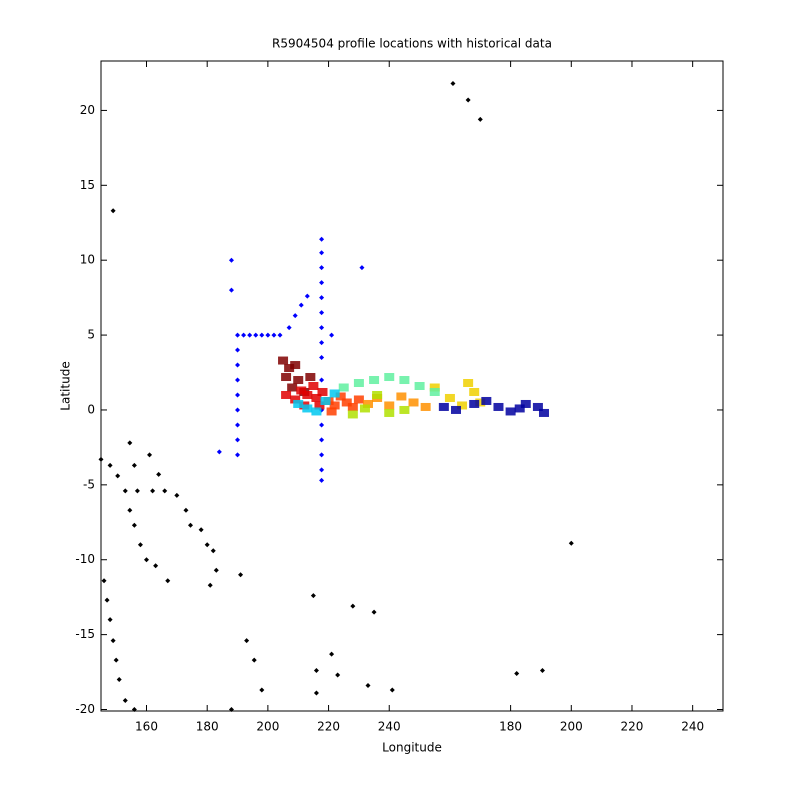  What do you see at coordinates (91, 335) in the screenshot?
I see `y-tick-label: 5` at bounding box center [91, 335].